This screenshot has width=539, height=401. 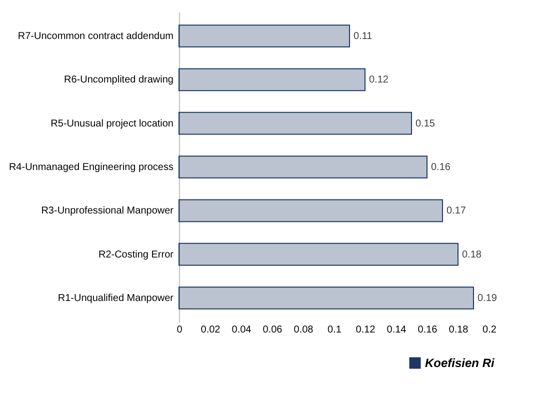 I want to click on legend-label: Koefisien Ri, so click(x=460, y=363).